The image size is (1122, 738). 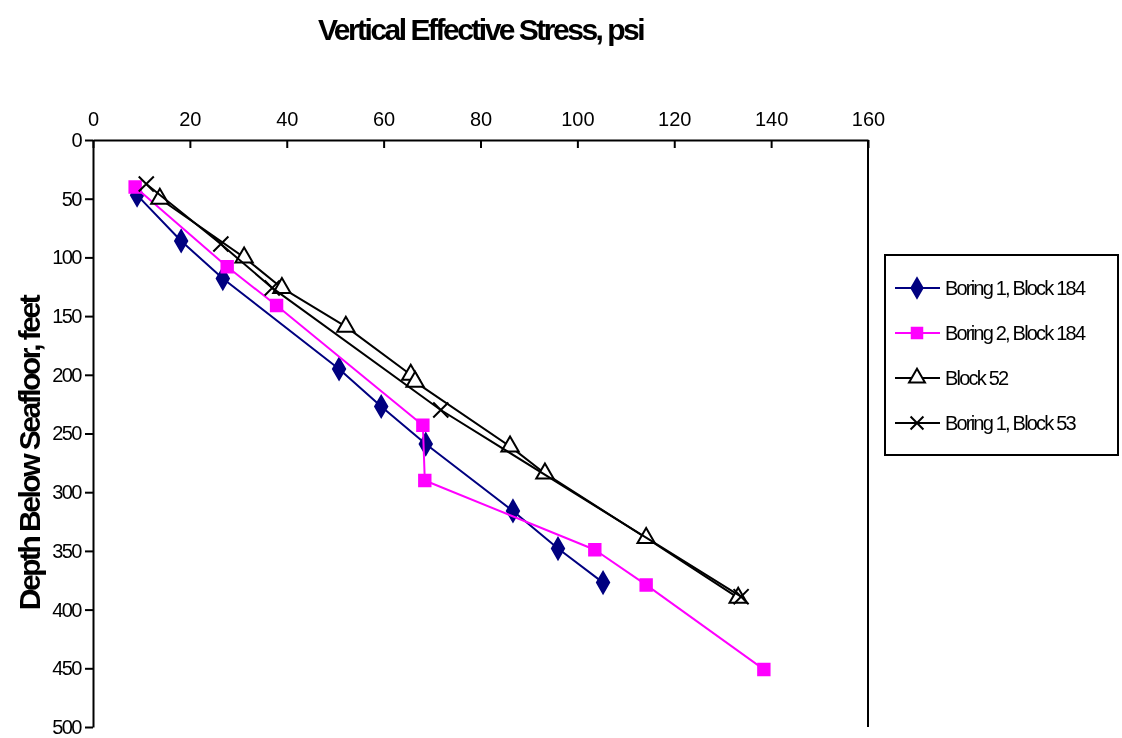 I want to click on x-tick-label: 160, so click(x=868, y=119).